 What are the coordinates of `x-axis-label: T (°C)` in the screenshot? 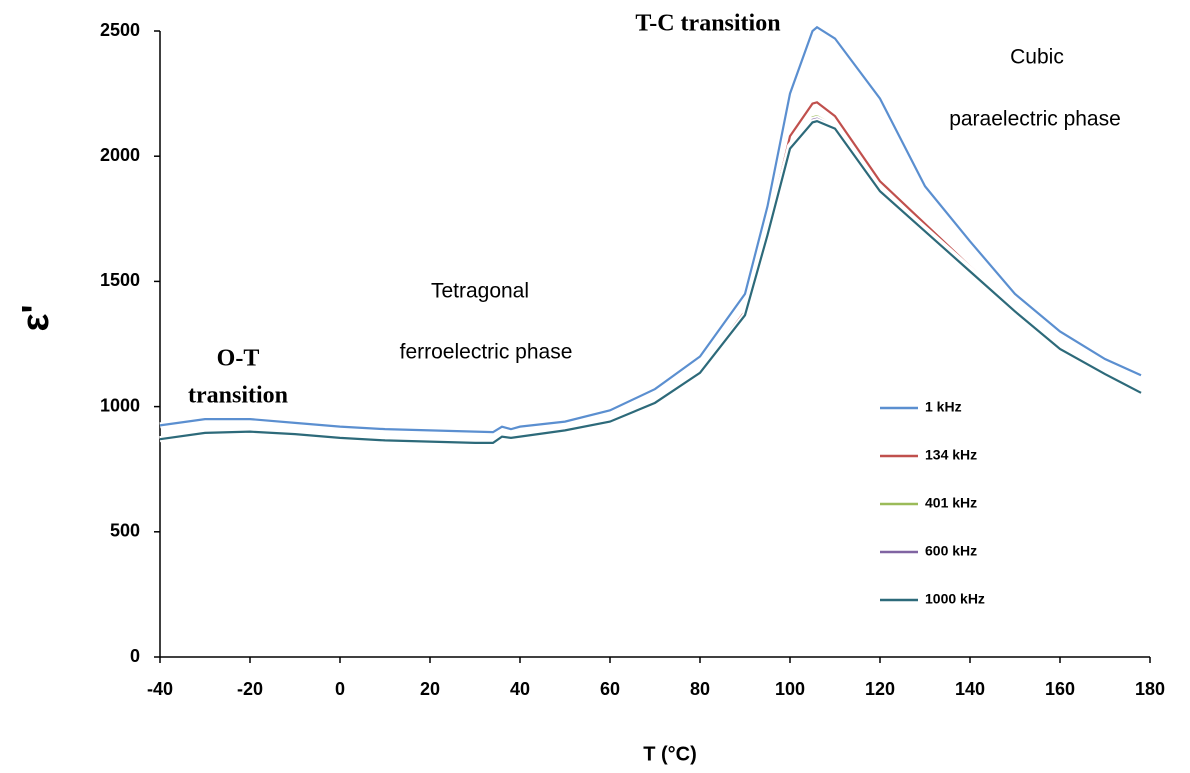 It's located at (670, 754).